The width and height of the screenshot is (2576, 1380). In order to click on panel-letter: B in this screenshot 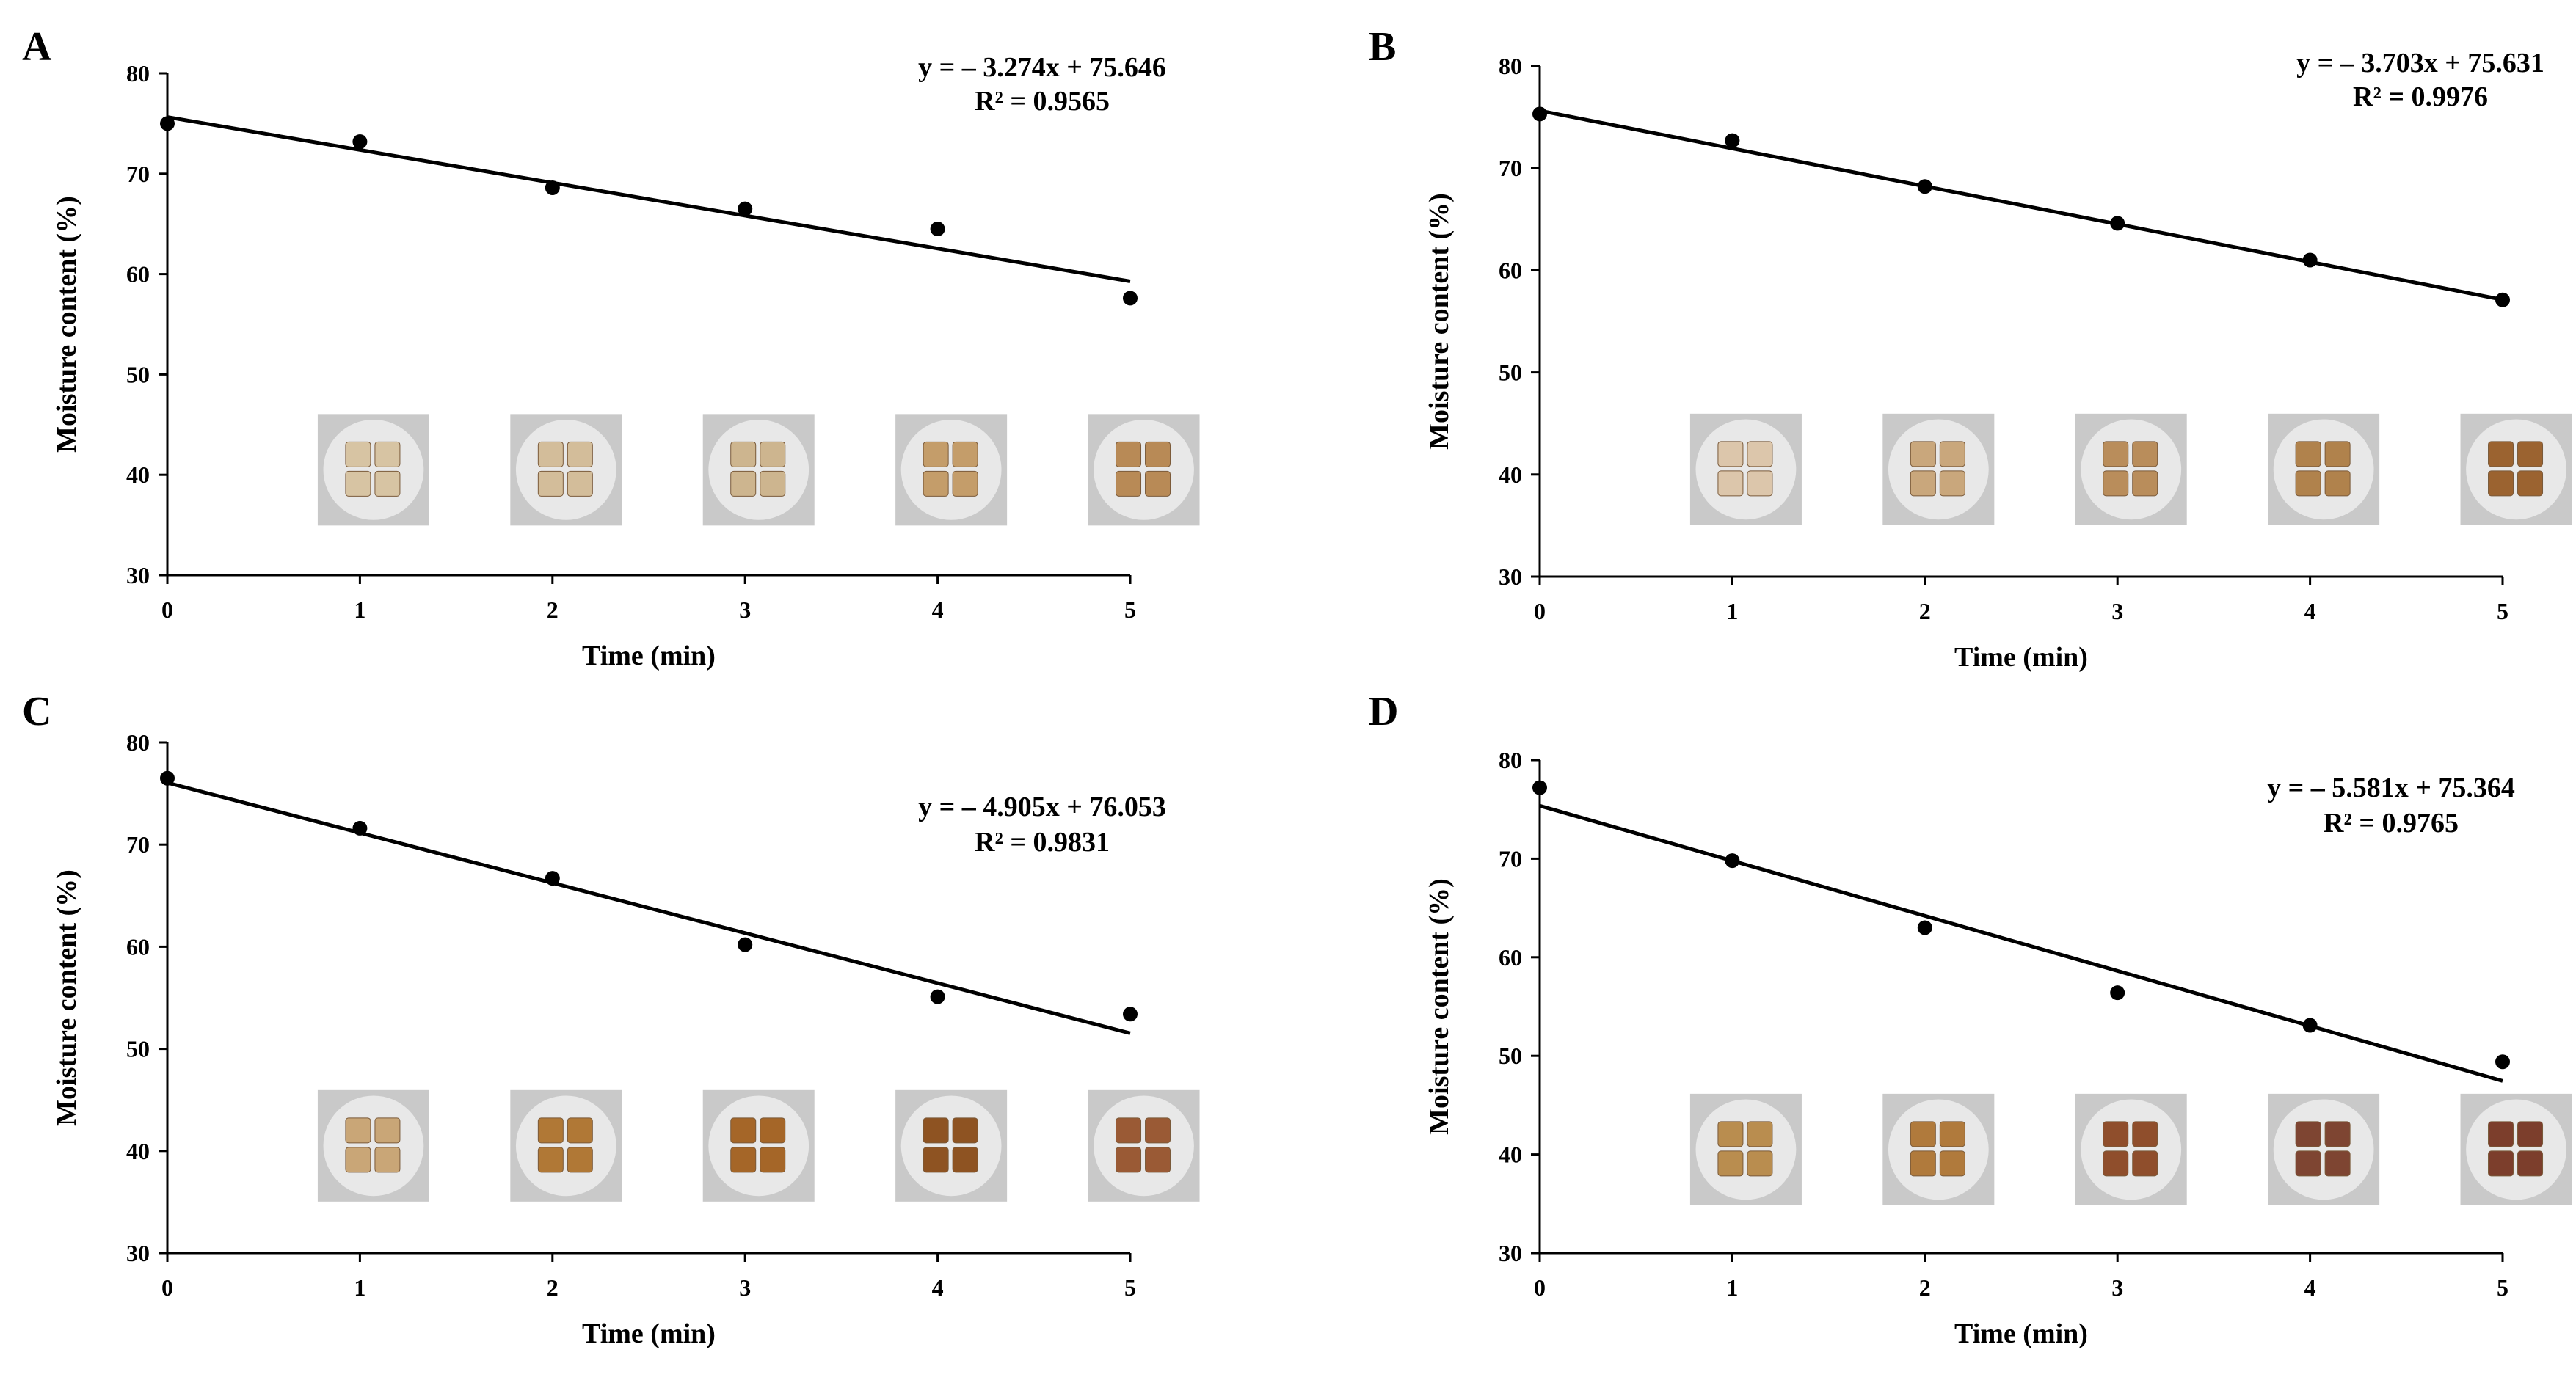, I will do `click(1382, 47)`.